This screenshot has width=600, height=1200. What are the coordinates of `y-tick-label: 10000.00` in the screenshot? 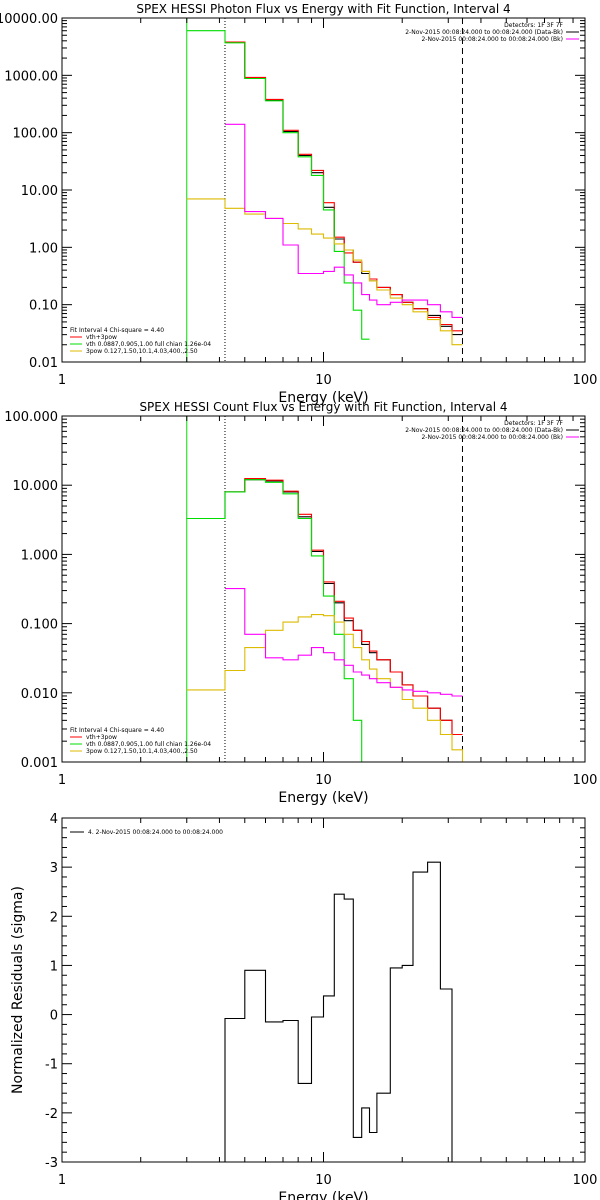 It's located at (29, 19).